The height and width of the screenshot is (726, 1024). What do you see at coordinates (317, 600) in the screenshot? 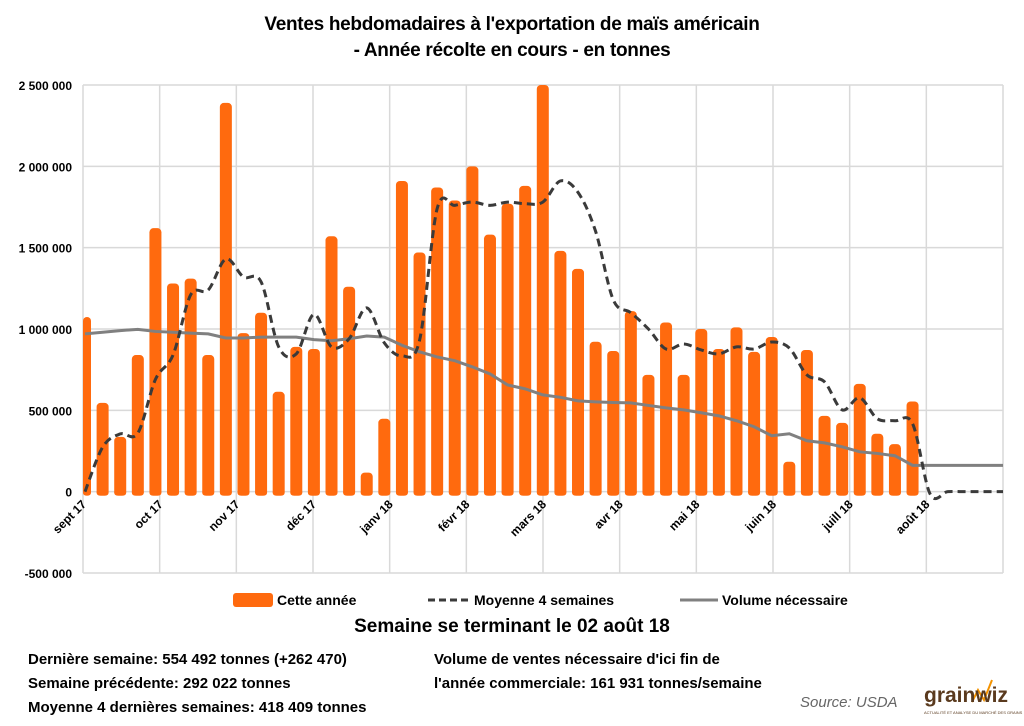
I see `legend-label-bars: Cette année` at bounding box center [317, 600].